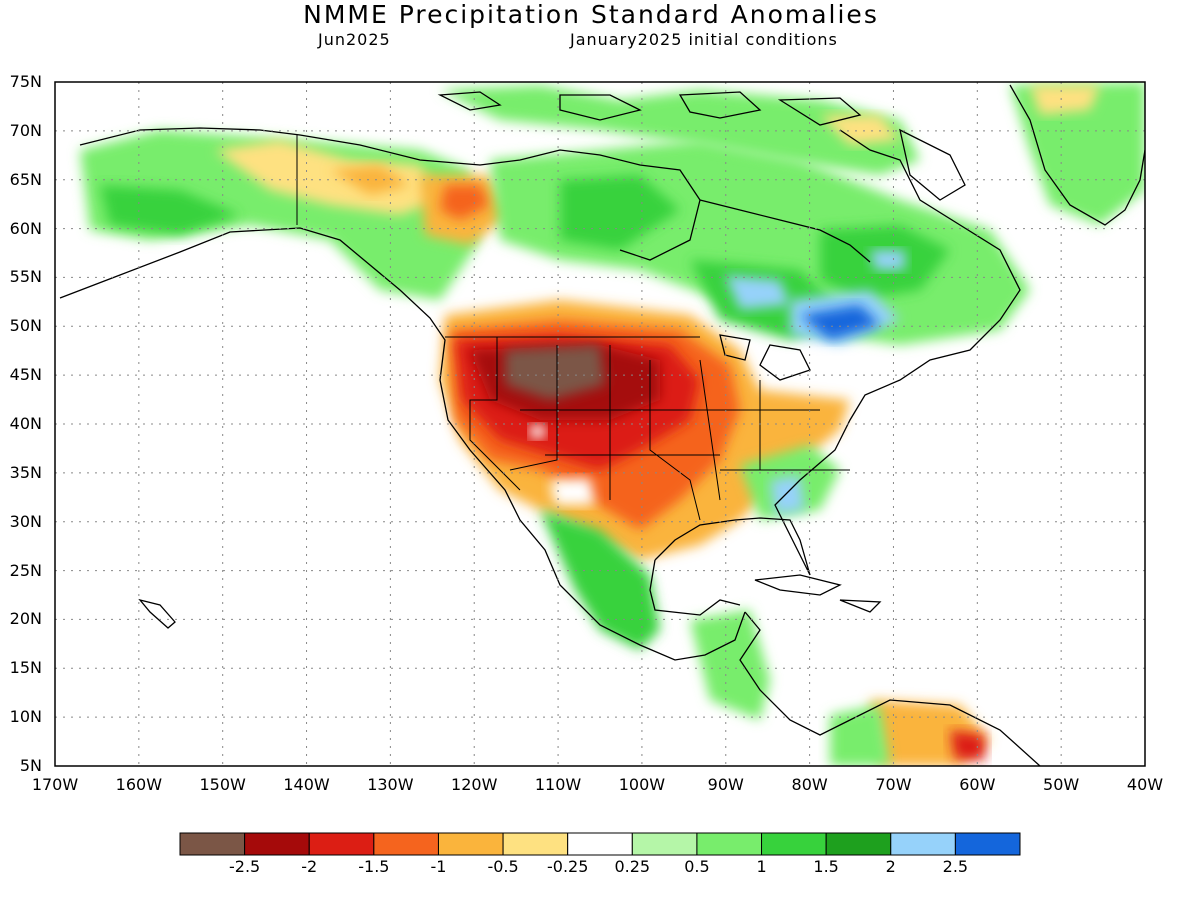 The height and width of the screenshot is (900, 1200). What do you see at coordinates (55, 784) in the screenshot?
I see `lon-label: 170W` at bounding box center [55, 784].